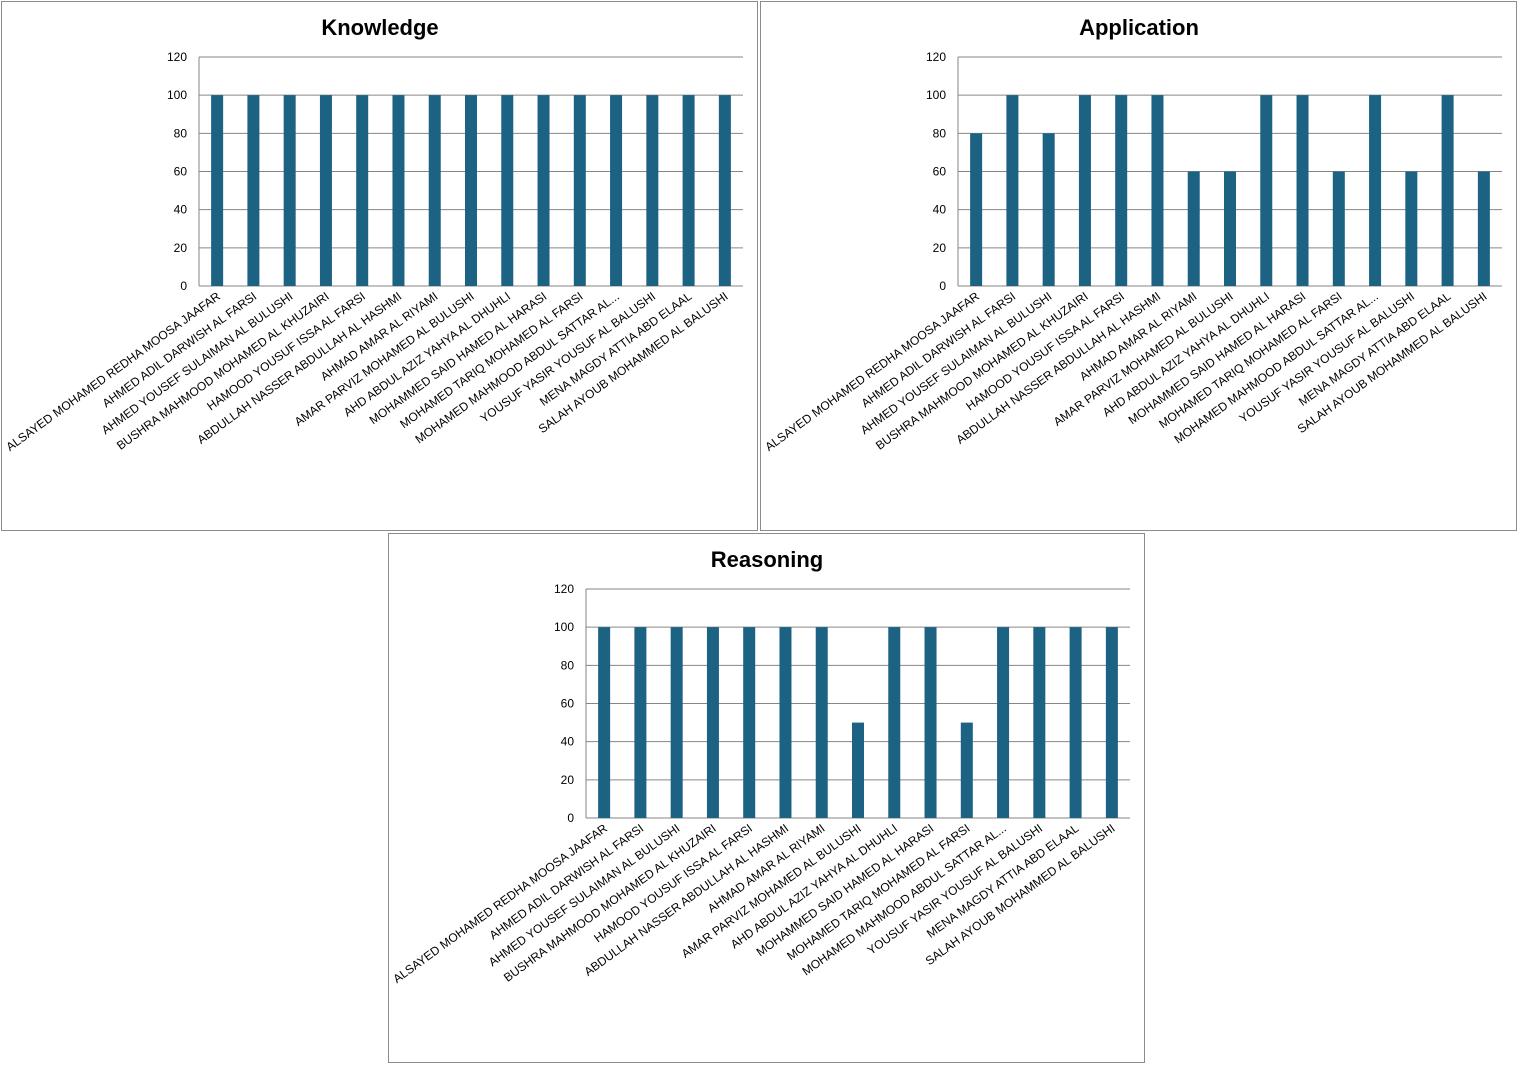  I want to click on chart-title: Reasoning, so click(767, 559).